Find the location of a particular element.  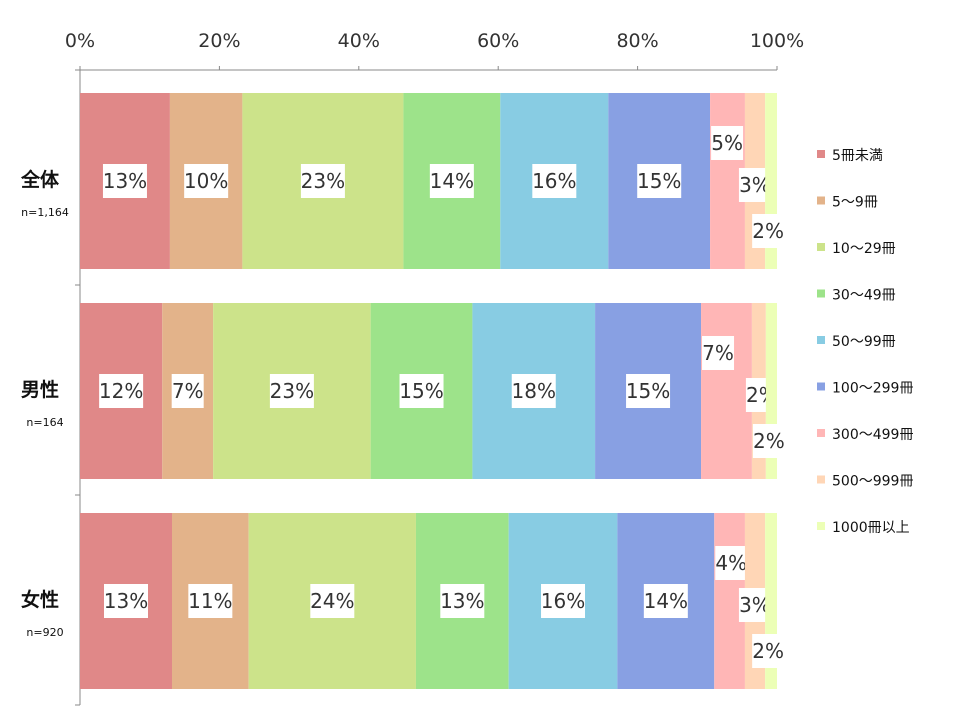

legend-label: 100～299冊 is located at coordinates (872, 389).